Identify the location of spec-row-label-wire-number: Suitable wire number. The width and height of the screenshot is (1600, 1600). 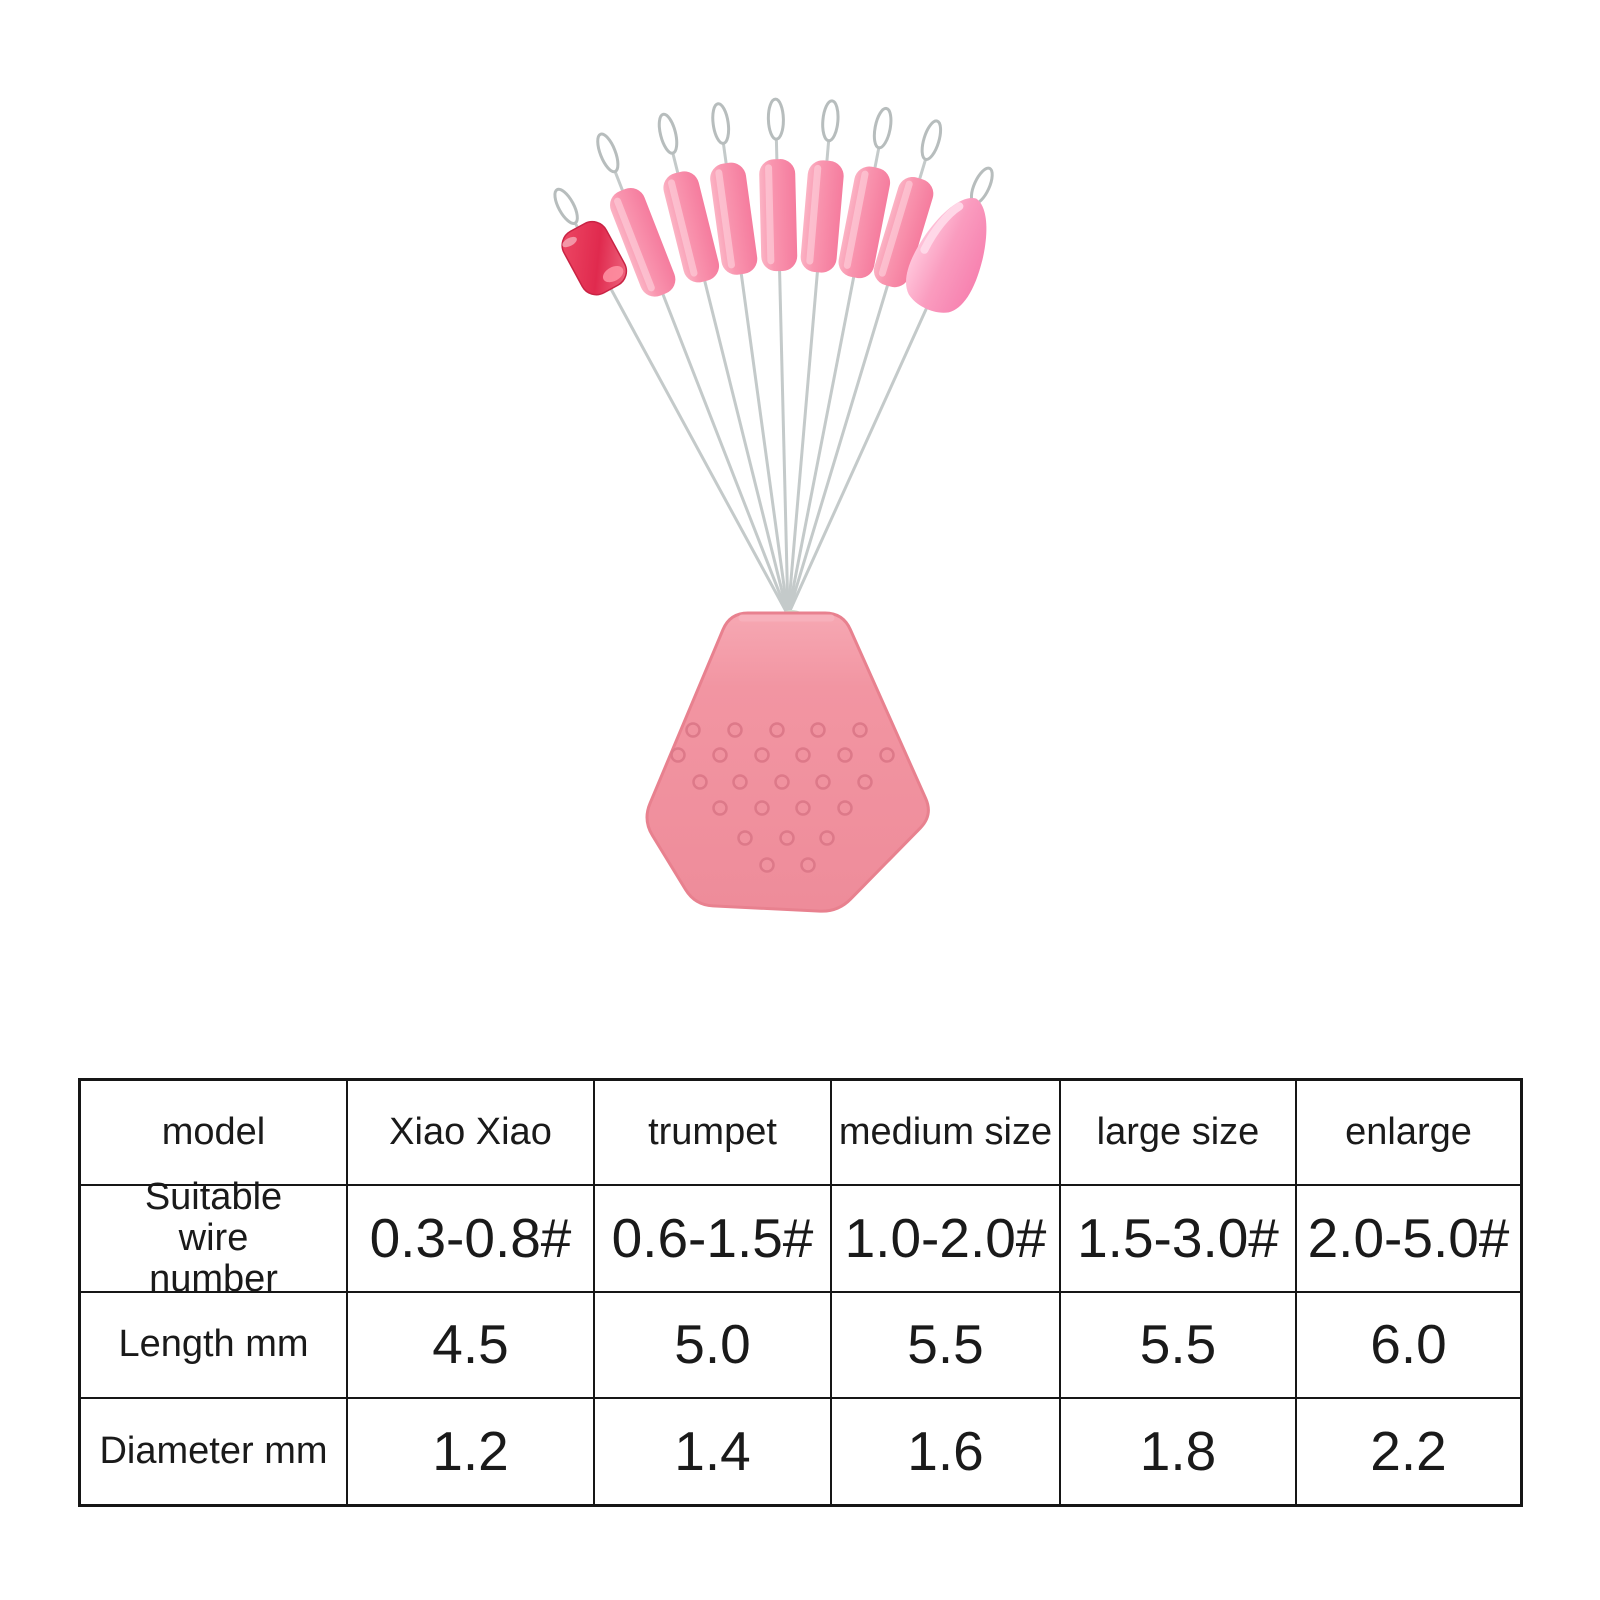
(214, 1238).